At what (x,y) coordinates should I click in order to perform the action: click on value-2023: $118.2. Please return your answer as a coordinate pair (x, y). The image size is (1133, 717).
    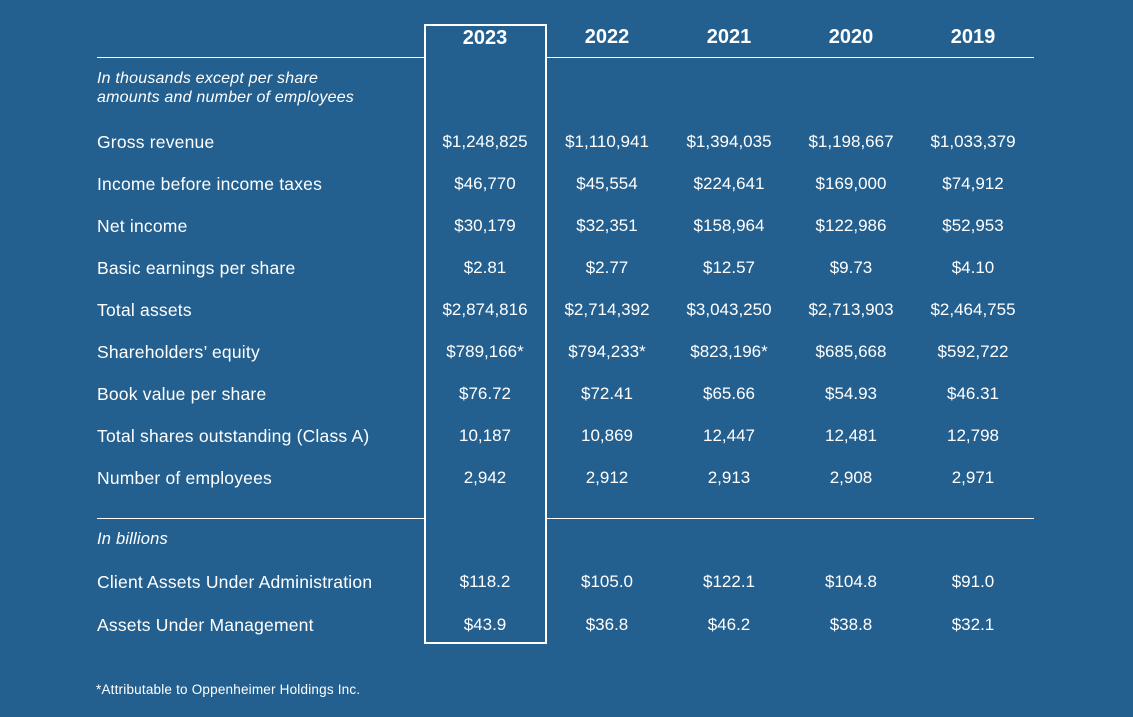
    Looking at the image, I should click on (485, 581).